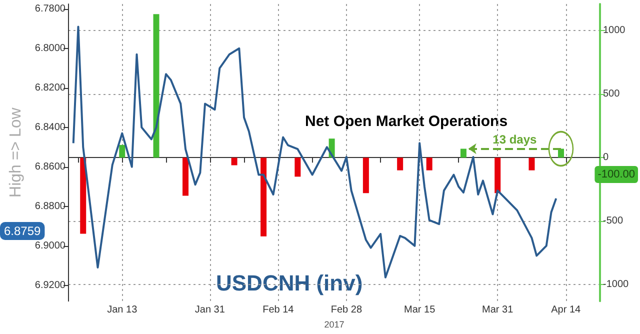  Describe the element at coordinates (50, 48) in the screenshot. I see `y-tick-label: 6.8000` at that location.